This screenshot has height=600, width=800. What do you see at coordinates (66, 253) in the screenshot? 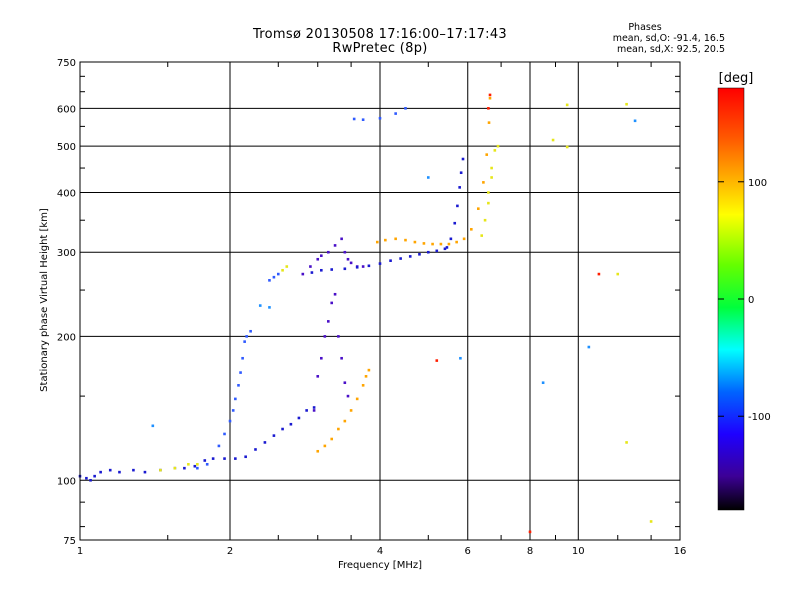
I see `y-tick-label: 300` at bounding box center [66, 253].